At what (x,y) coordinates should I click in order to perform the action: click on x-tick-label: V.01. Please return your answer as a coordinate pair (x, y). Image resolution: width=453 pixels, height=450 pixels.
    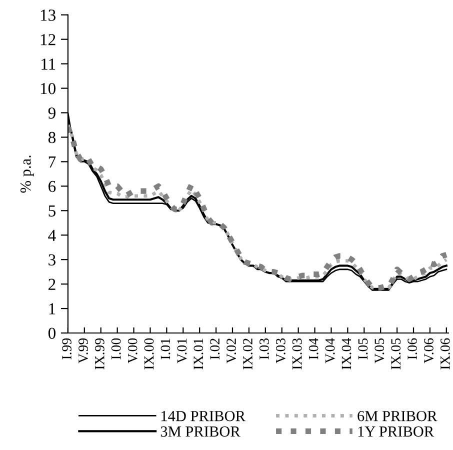
    Looking at the image, I should click on (182, 351).